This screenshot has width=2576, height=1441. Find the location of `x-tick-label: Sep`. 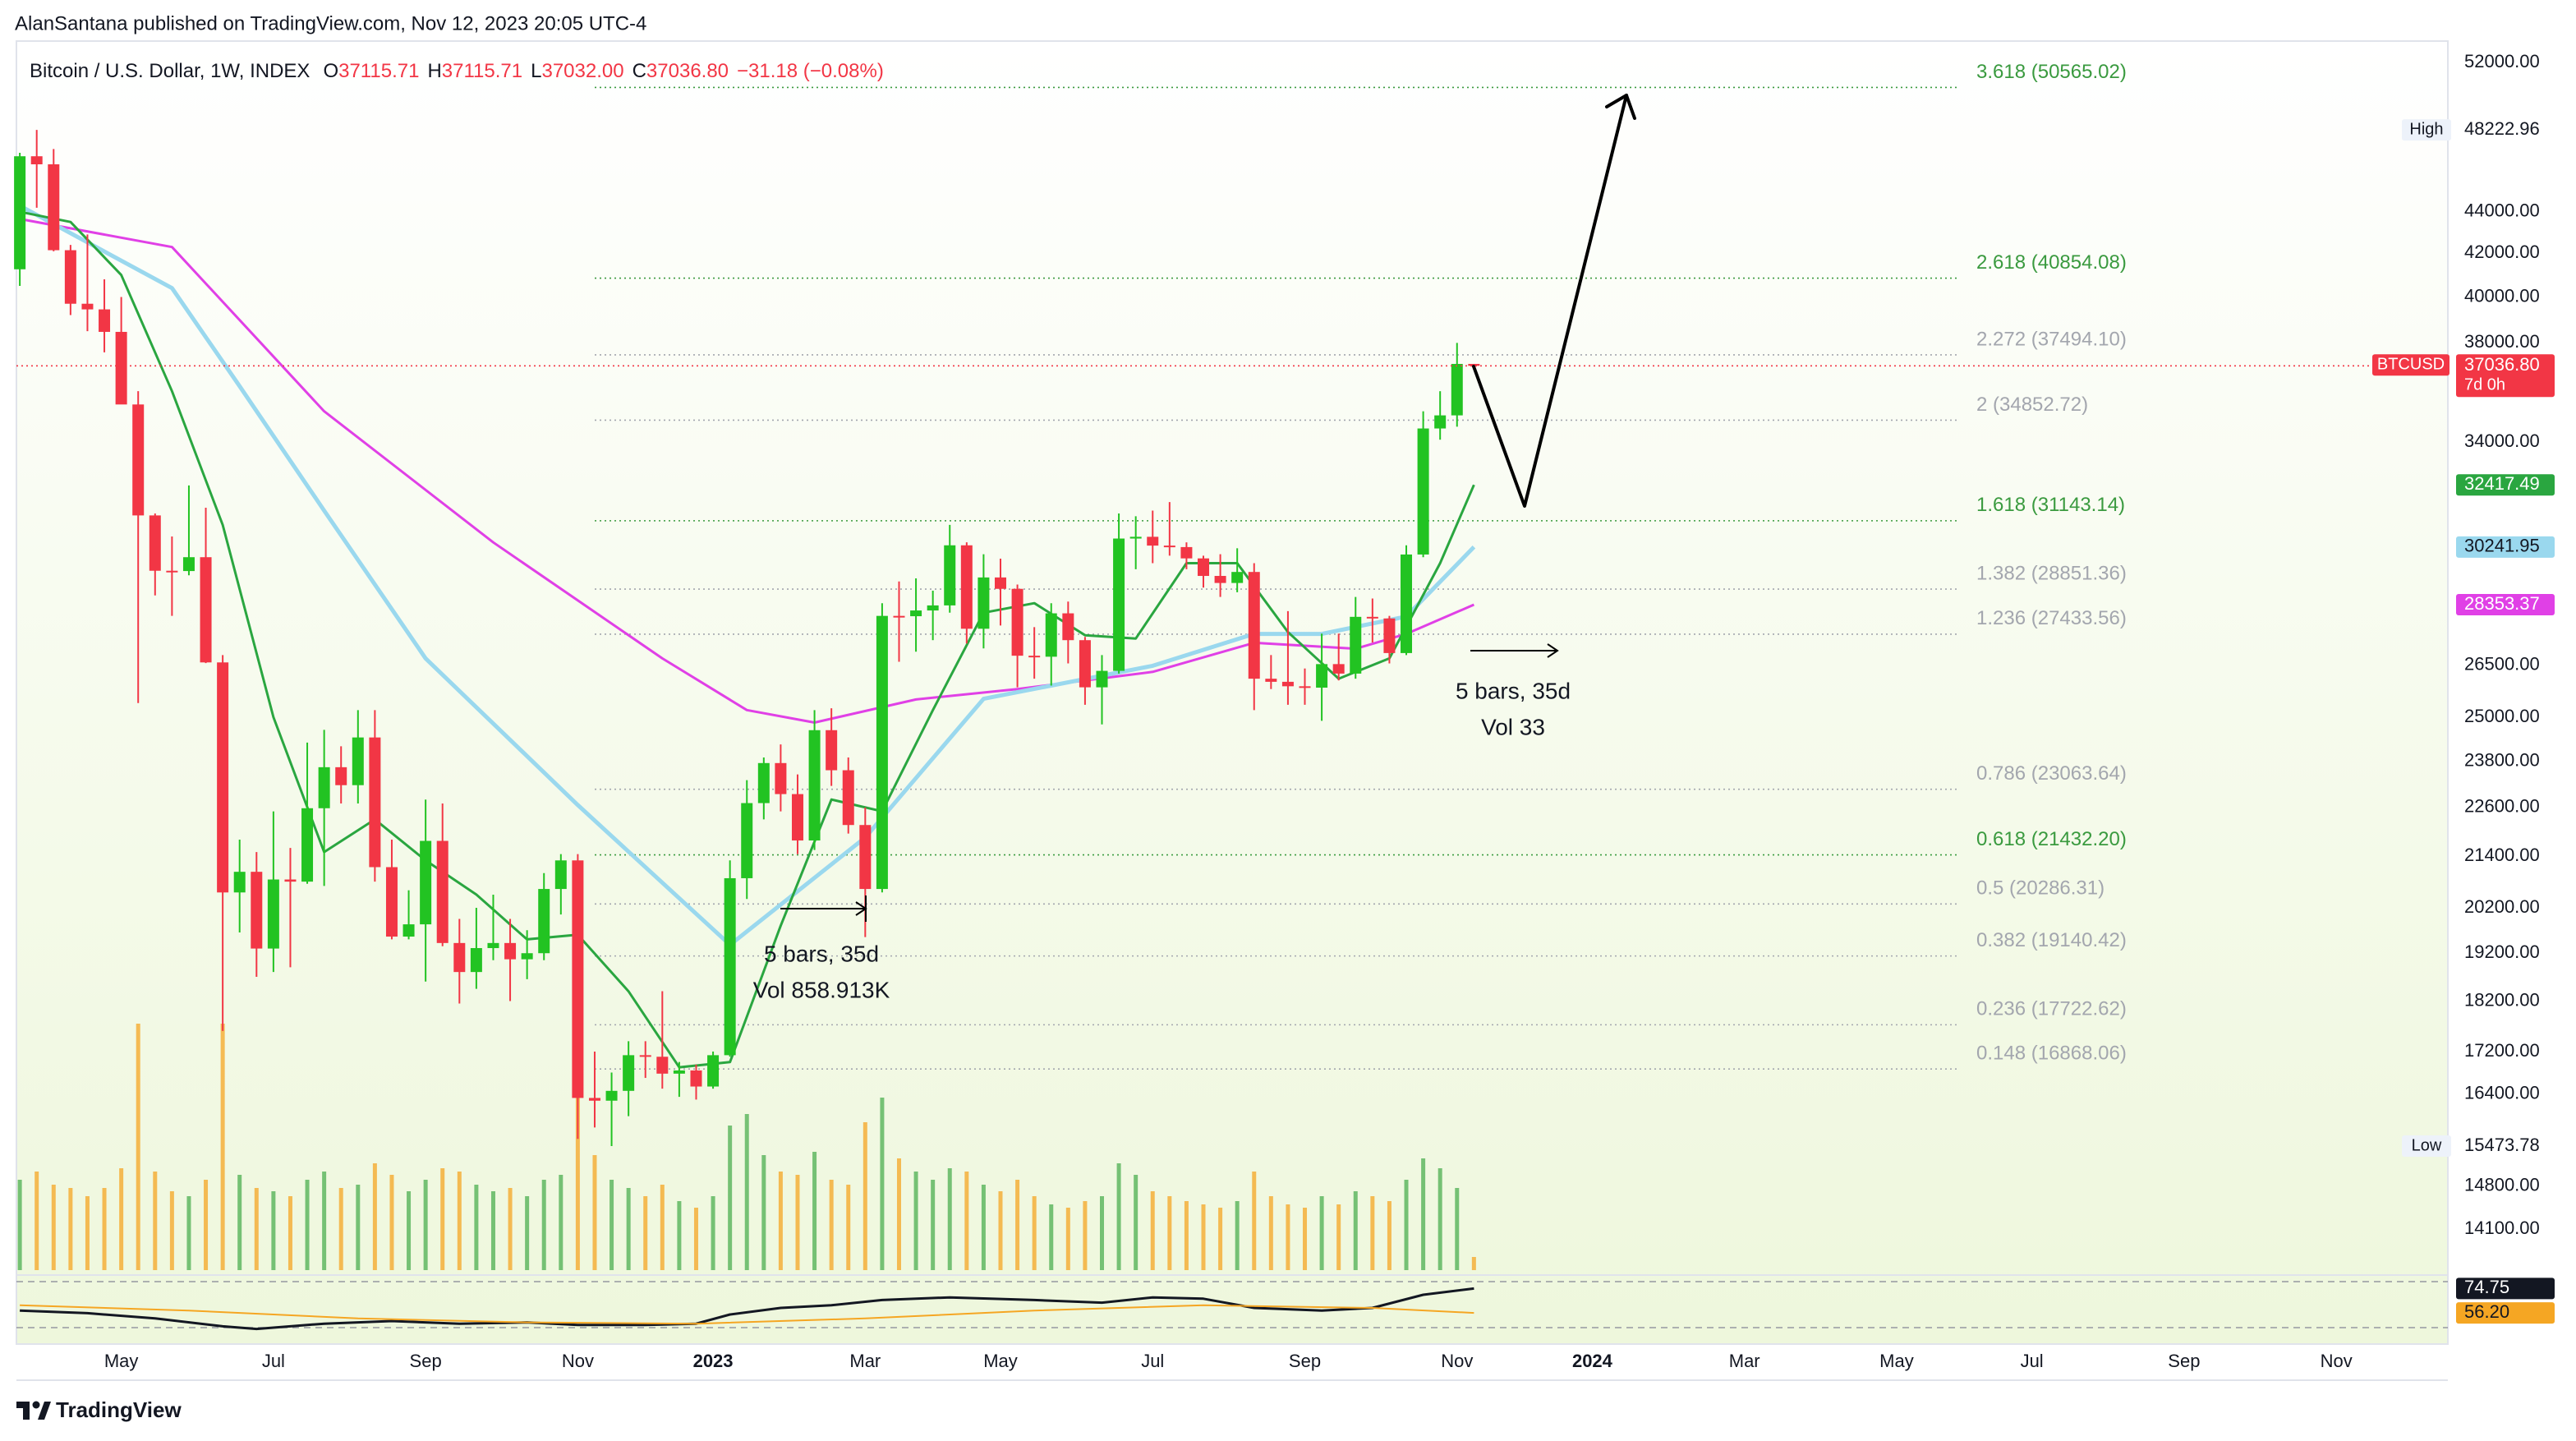

x-tick-label: Sep is located at coordinates (2184, 1361).